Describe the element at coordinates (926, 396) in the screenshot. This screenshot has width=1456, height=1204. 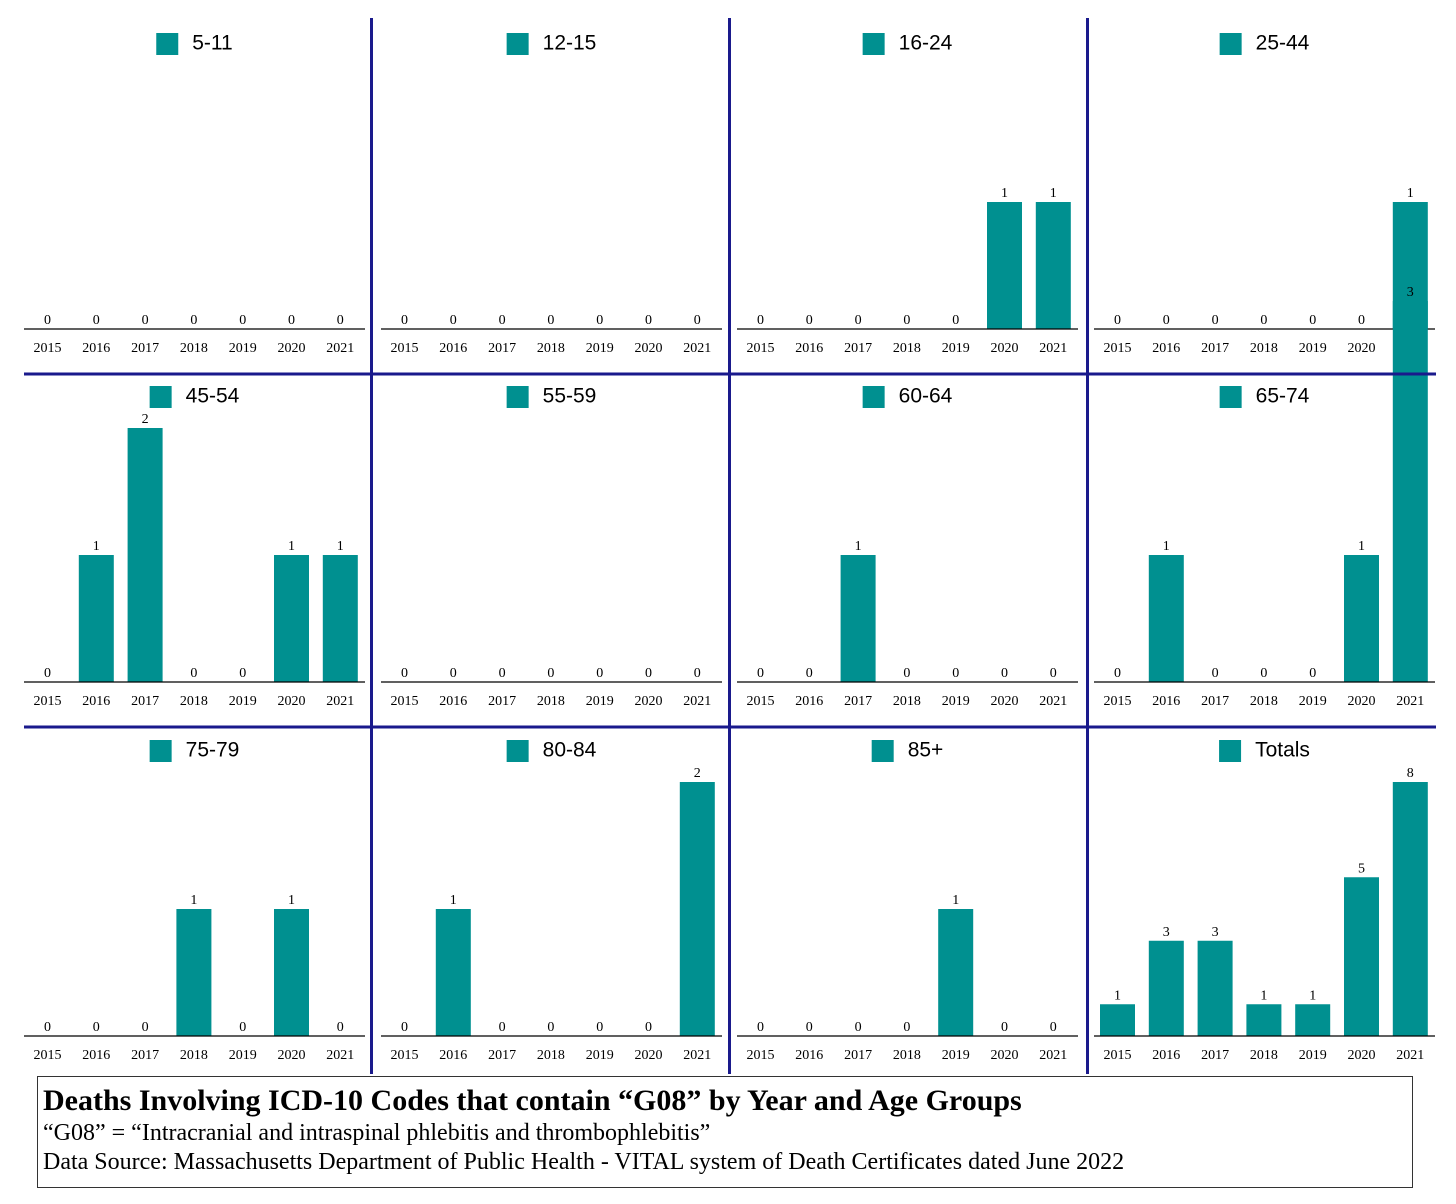
I see `legend-label: 60-64` at that location.